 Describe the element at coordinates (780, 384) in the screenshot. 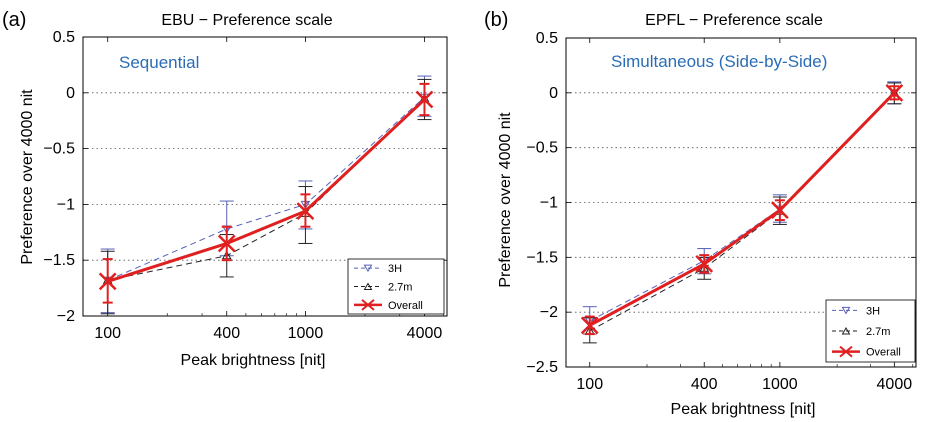

I see `panel-b-xtick-label: 1000` at that location.